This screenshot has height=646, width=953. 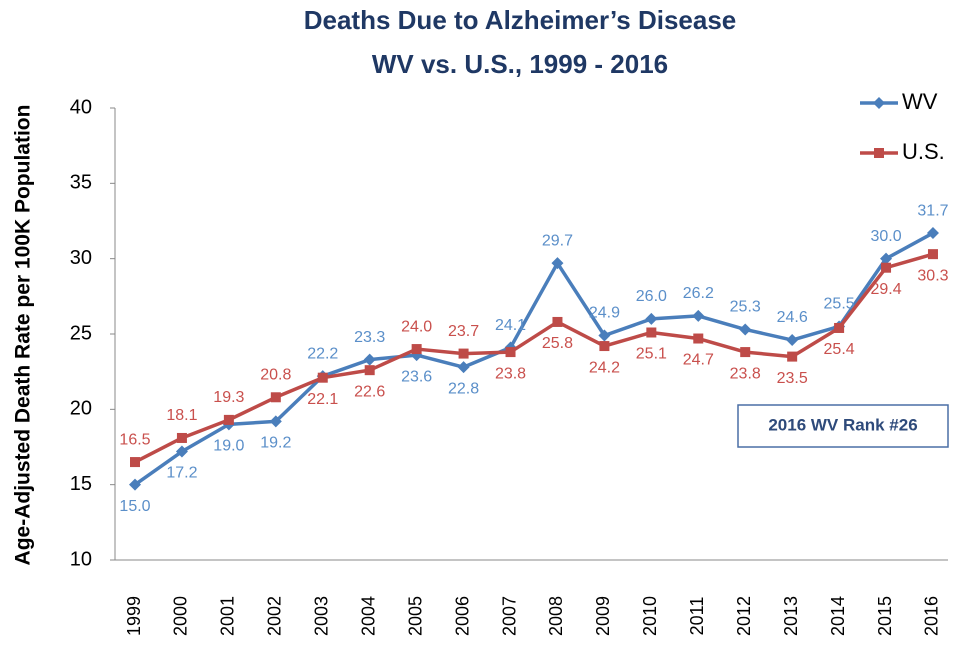 I want to click on x-tick-label: 2000, so click(x=181, y=616).